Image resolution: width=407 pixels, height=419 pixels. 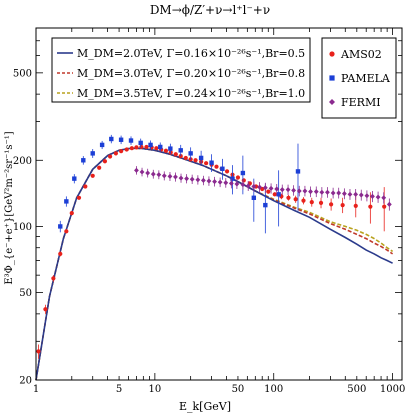 I want to click on legend-marker-ams02, so click(x=332, y=54).